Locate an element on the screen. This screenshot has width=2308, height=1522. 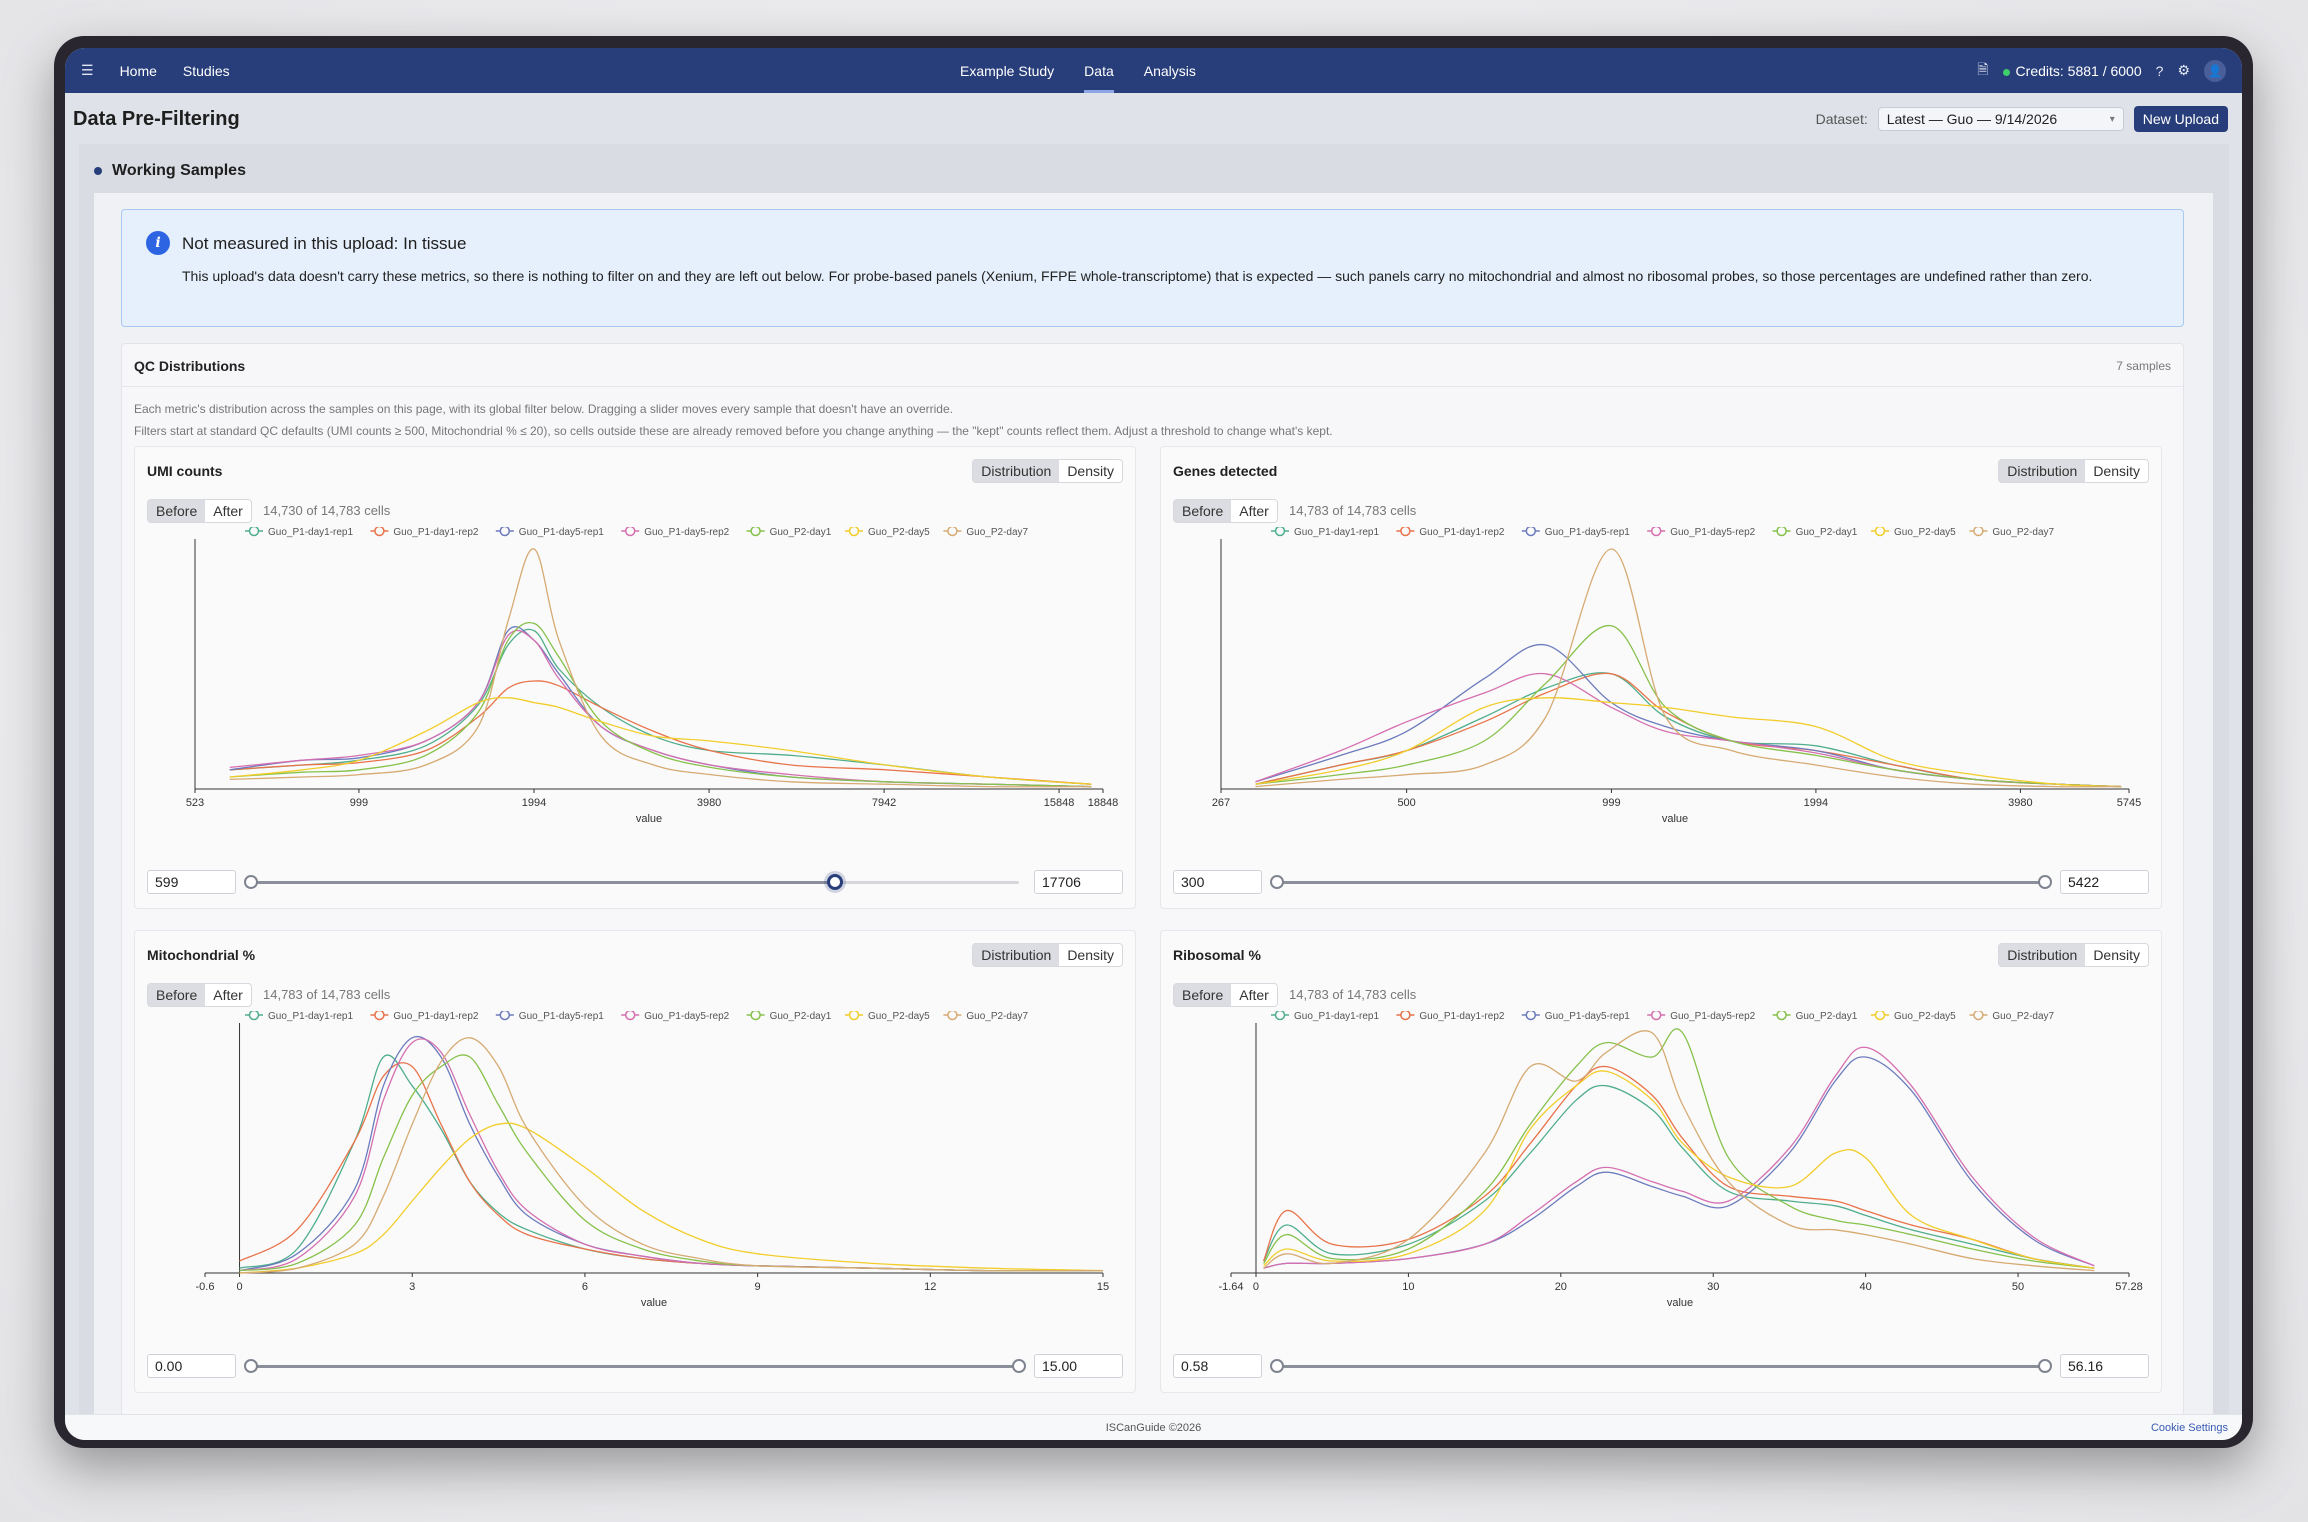
series-line-guo-p2-day7 is located at coordinates (1679, 1151).